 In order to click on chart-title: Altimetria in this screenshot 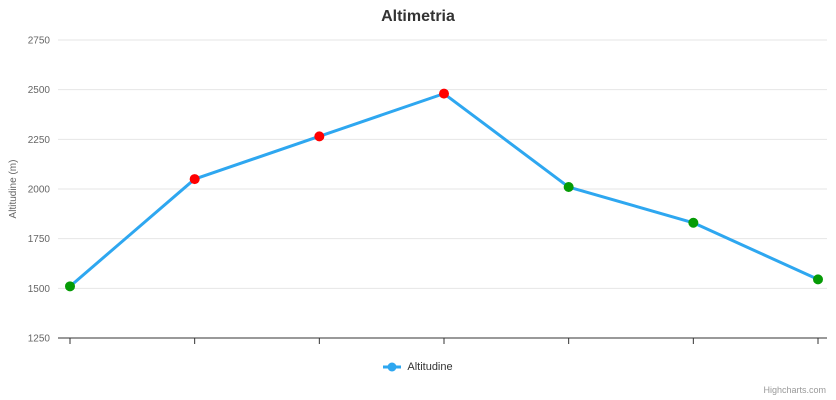, I will do `click(418, 16)`.